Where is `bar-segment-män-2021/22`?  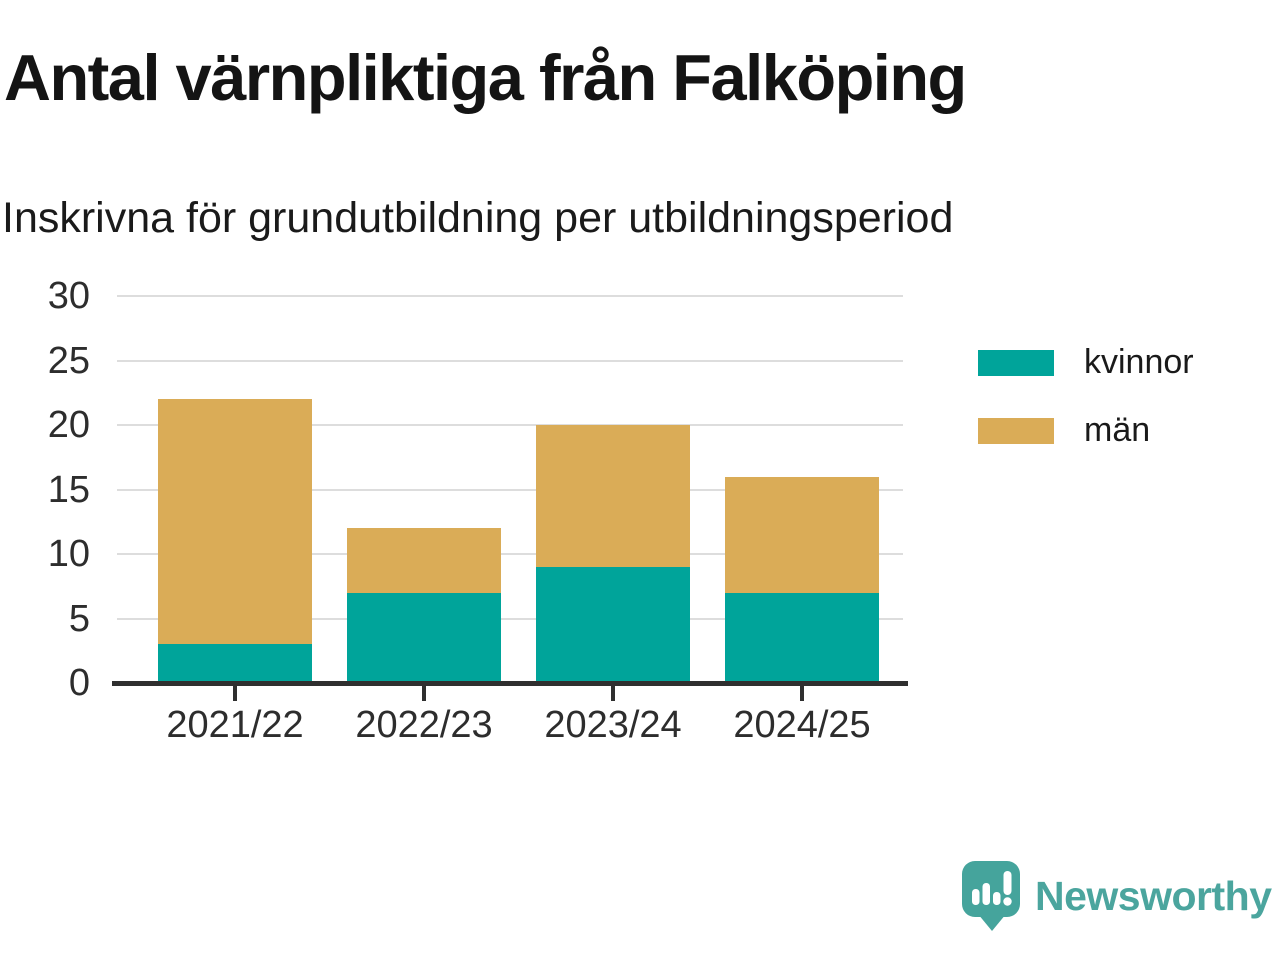
bar-segment-män-2021/22 is located at coordinates (235, 522).